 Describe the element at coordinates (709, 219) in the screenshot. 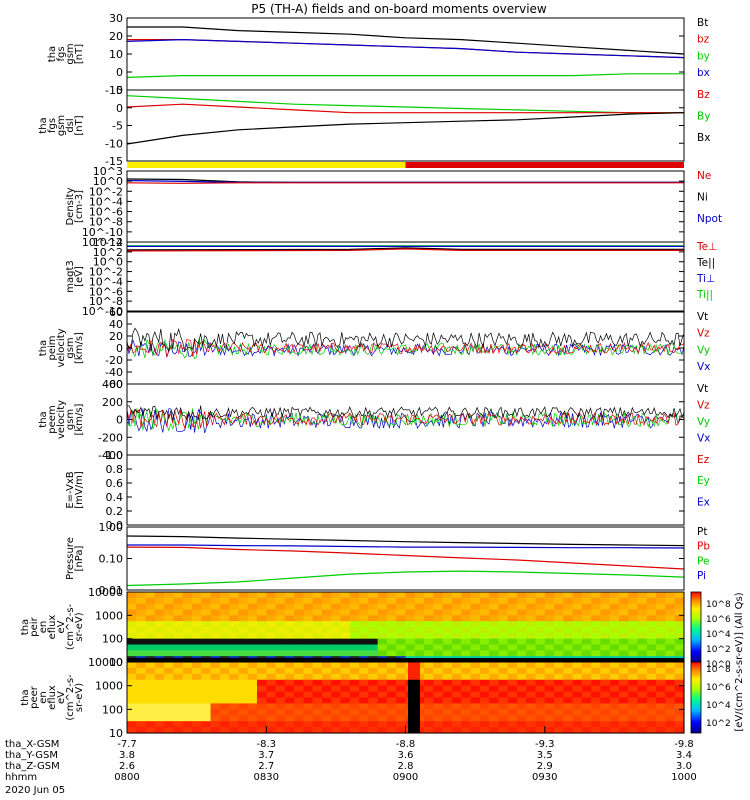

I see `legend-Npot: Npot` at that location.